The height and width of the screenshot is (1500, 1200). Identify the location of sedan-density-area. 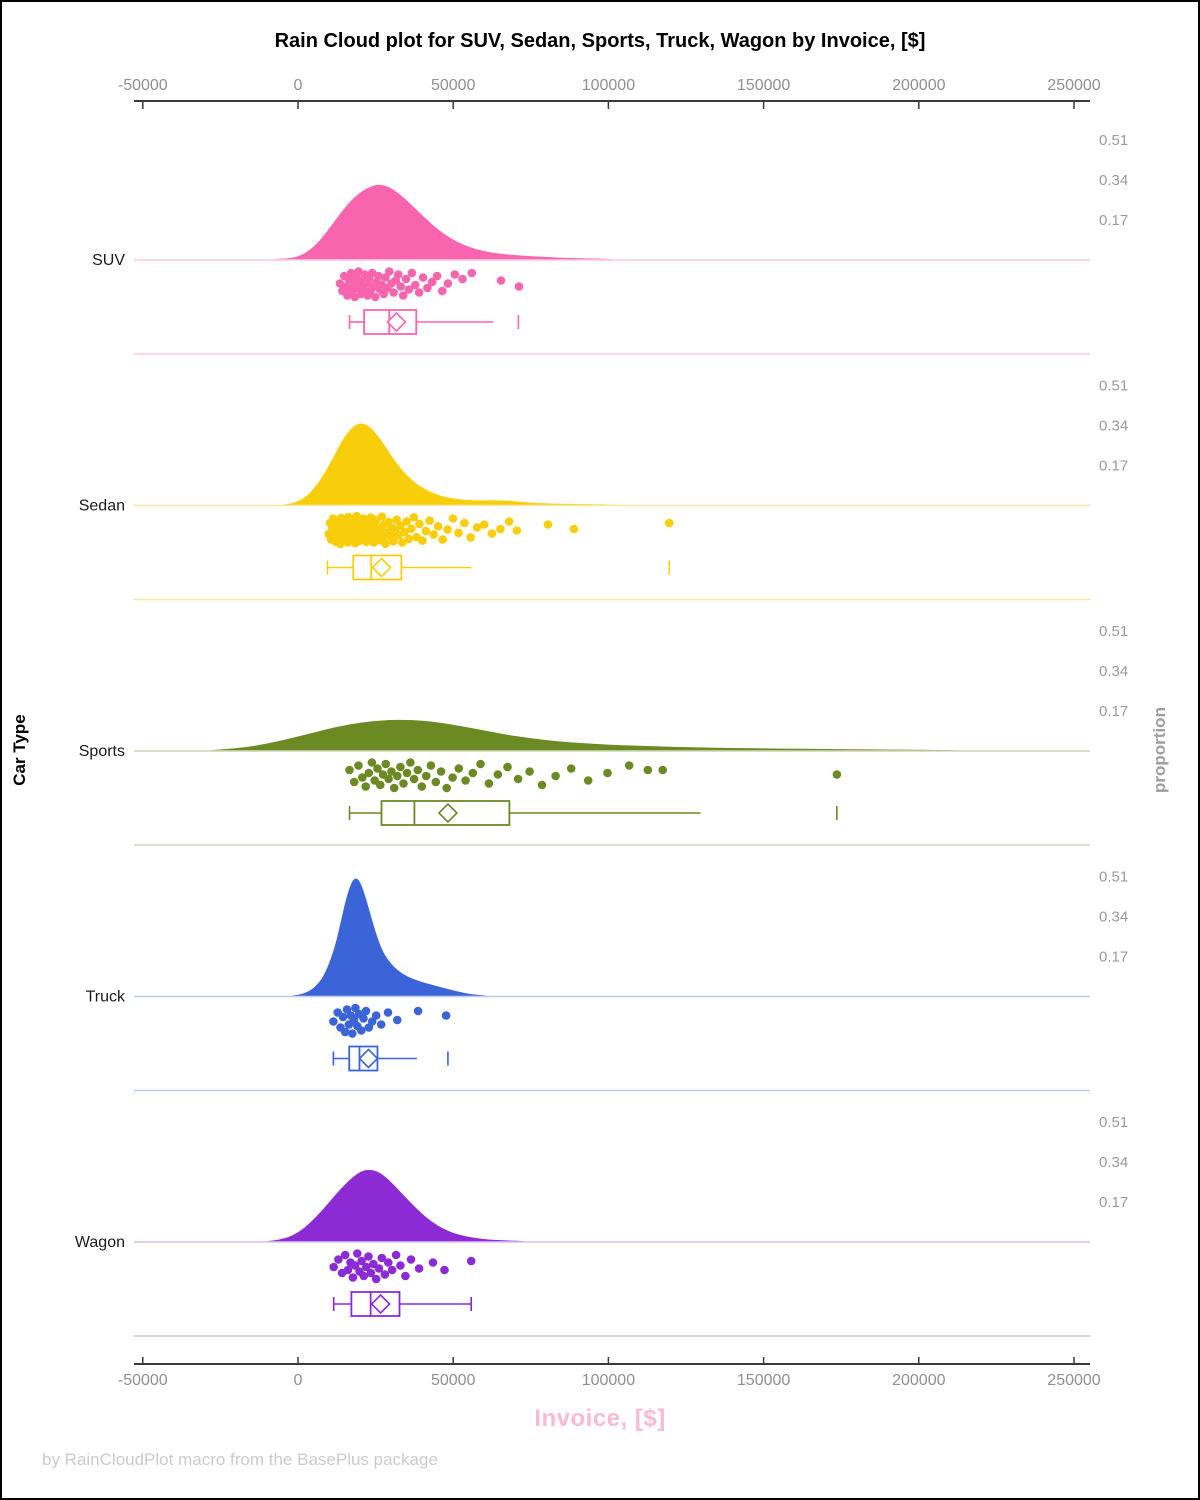
(451, 464).